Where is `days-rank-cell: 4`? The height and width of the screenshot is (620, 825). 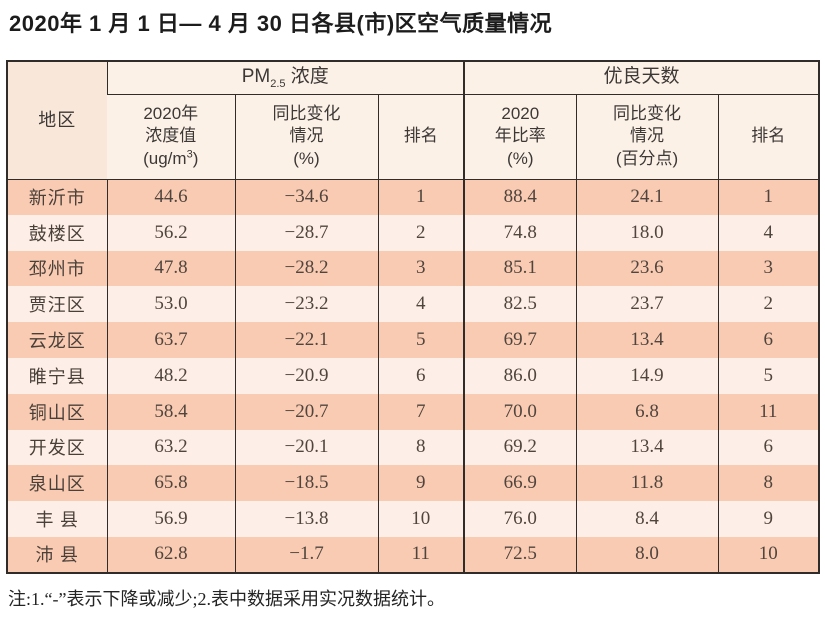
days-rank-cell: 4 is located at coordinates (768, 232).